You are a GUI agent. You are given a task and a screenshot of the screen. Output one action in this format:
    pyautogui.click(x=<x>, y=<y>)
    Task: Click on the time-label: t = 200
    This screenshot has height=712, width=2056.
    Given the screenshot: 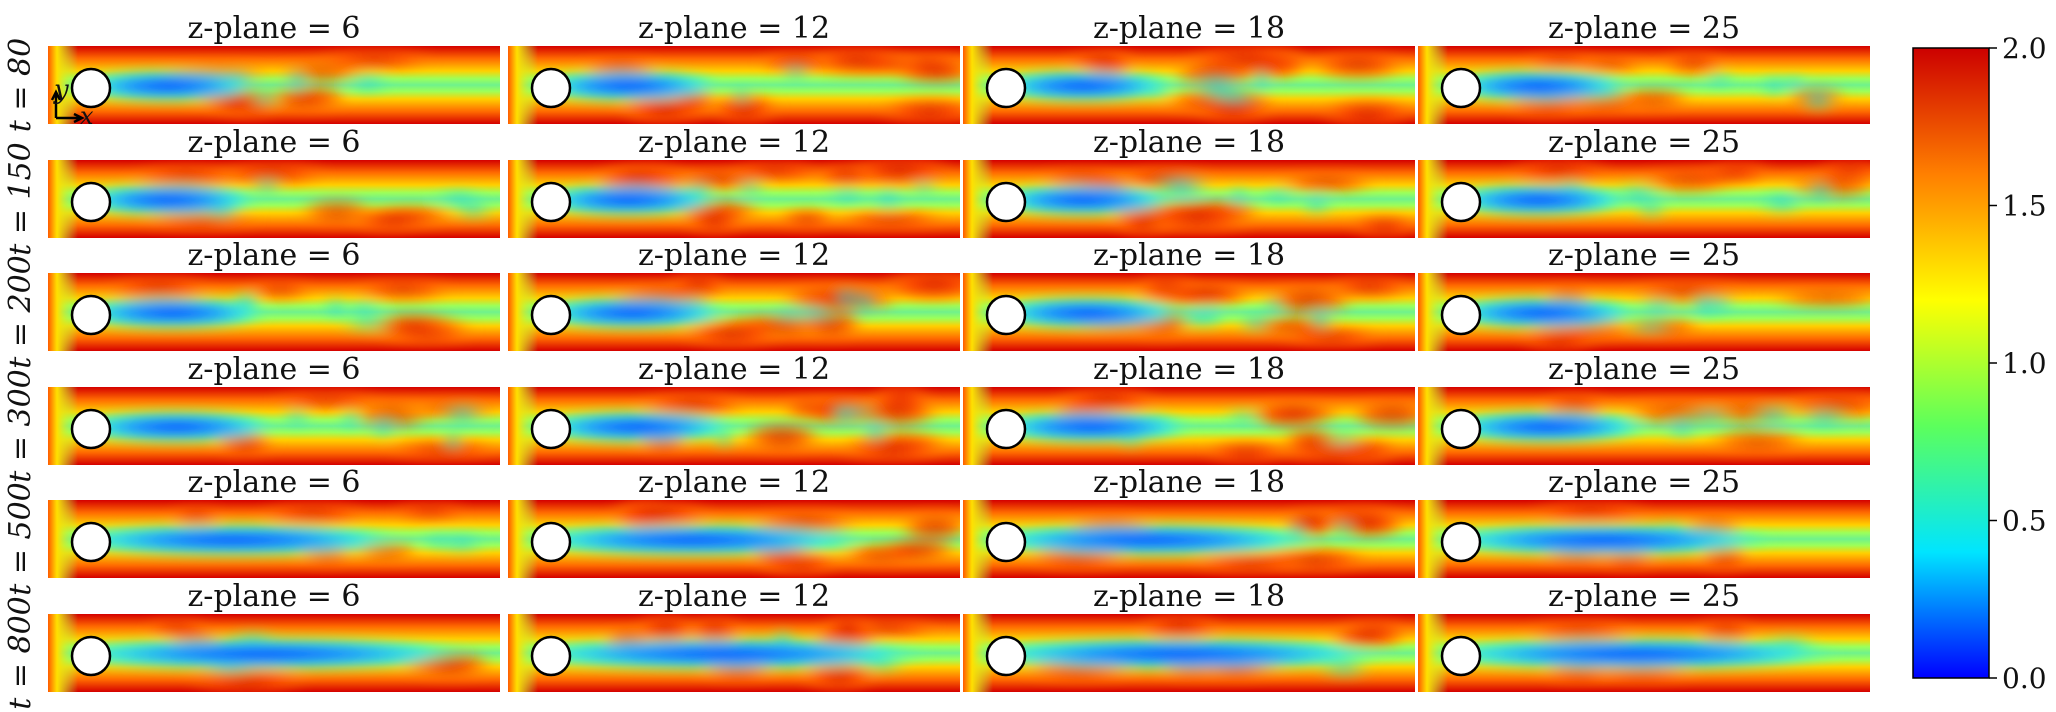 What is the action you would take?
    pyautogui.click(x=20, y=312)
    